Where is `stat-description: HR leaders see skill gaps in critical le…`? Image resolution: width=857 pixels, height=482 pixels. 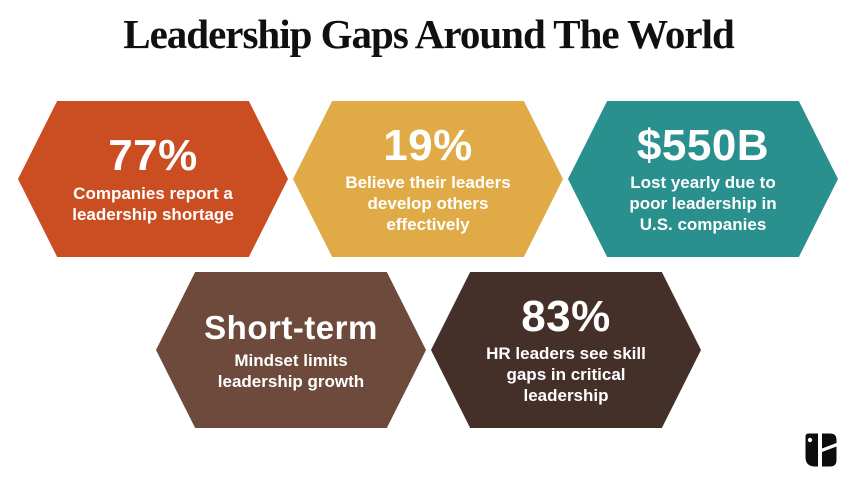
stat-description: HR leaders see skill gaps in critical le… is located at coordinates (566, 375).